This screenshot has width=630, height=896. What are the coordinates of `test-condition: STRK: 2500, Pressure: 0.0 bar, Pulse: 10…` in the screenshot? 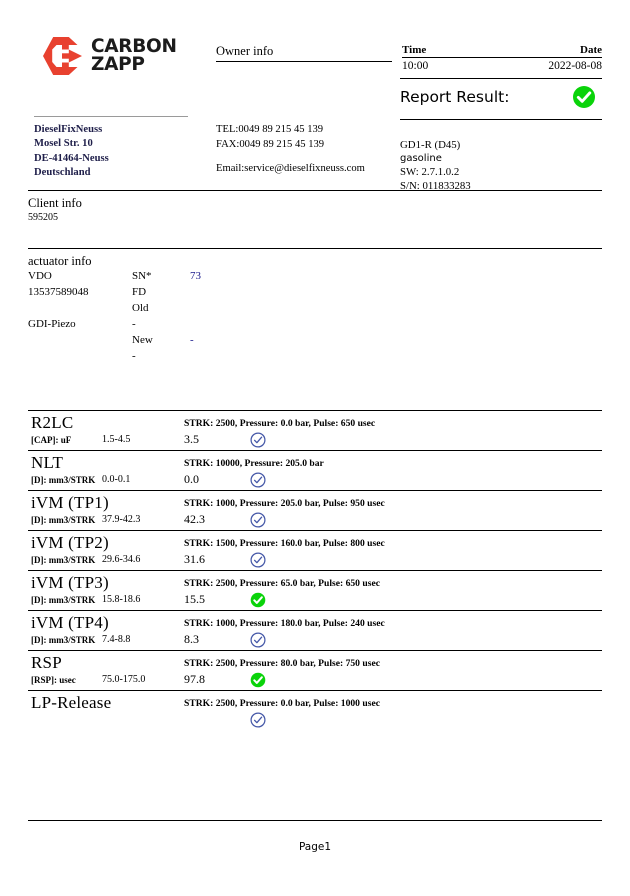 It's located at (282, 703).